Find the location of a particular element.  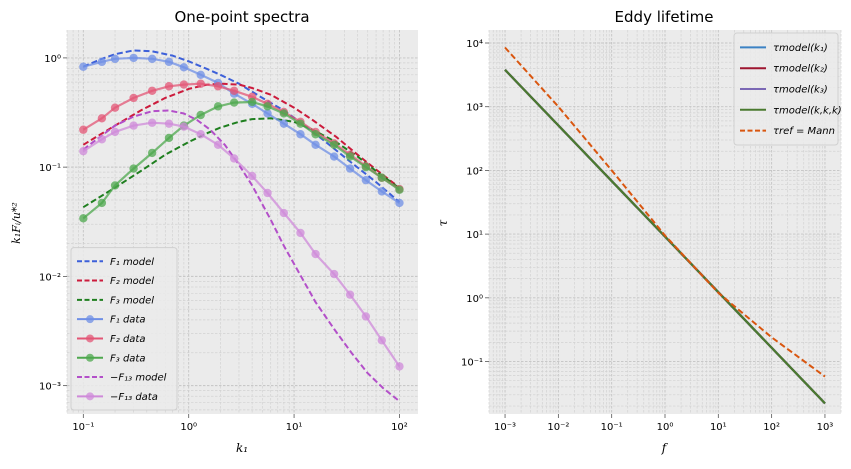

y-tick-label: 10⁻³ is located at coordinates (50, 387).